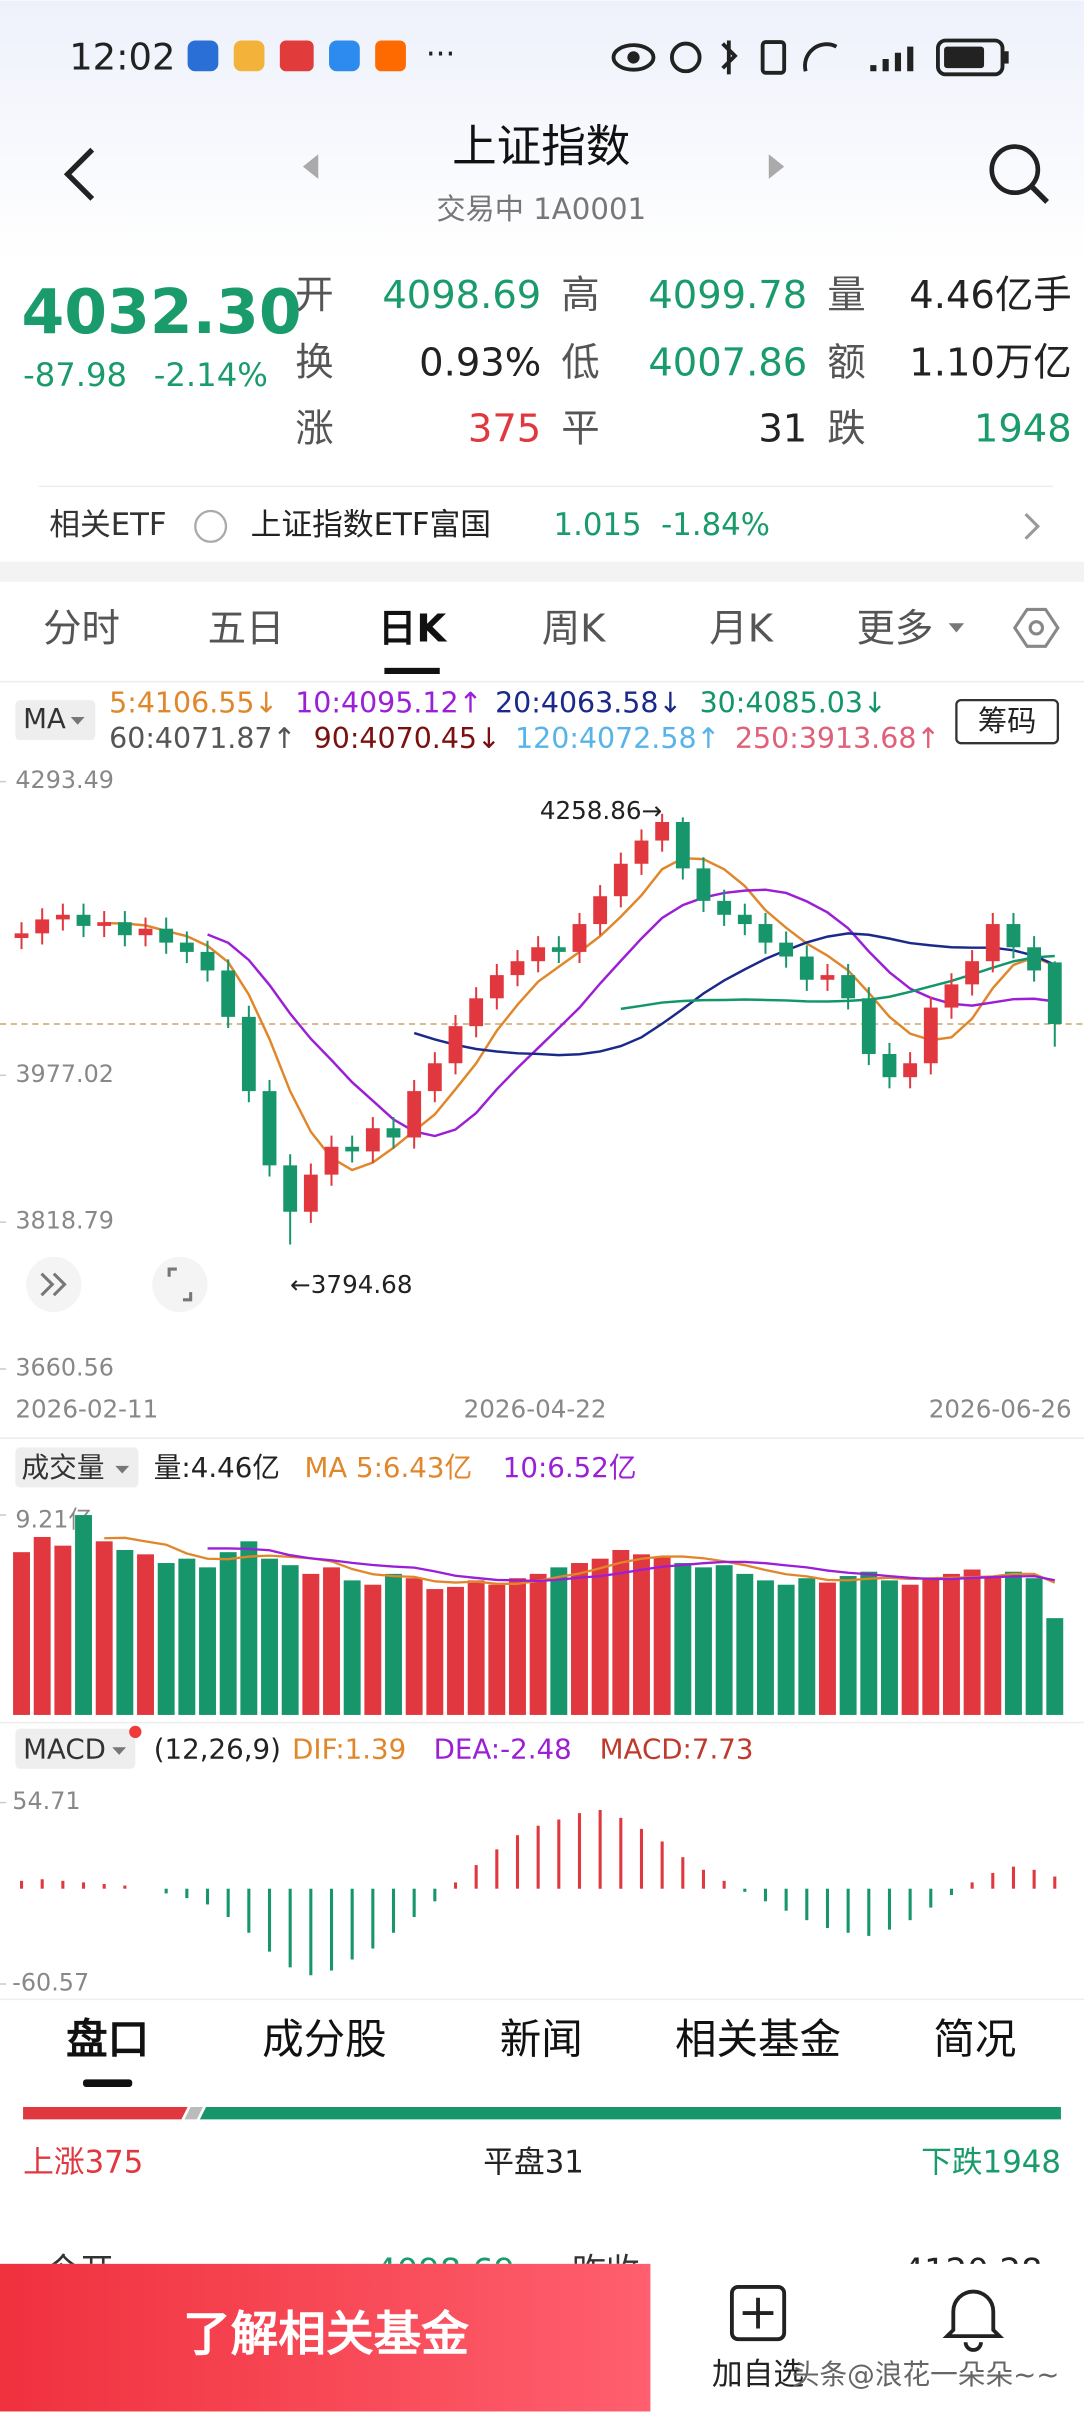 This screenshot has height=2412, width=1084. What do you see at coordinates (81, 628) in the screenshot?
I see `period-tab: 分时` at bounding box center [81, 628].